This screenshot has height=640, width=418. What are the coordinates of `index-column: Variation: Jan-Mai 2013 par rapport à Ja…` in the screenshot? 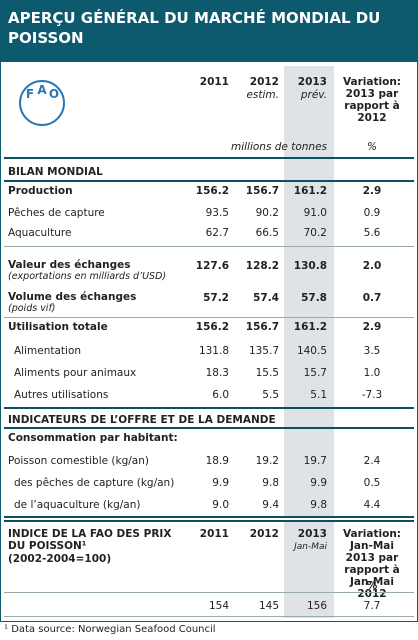 It's located at (371, 564).